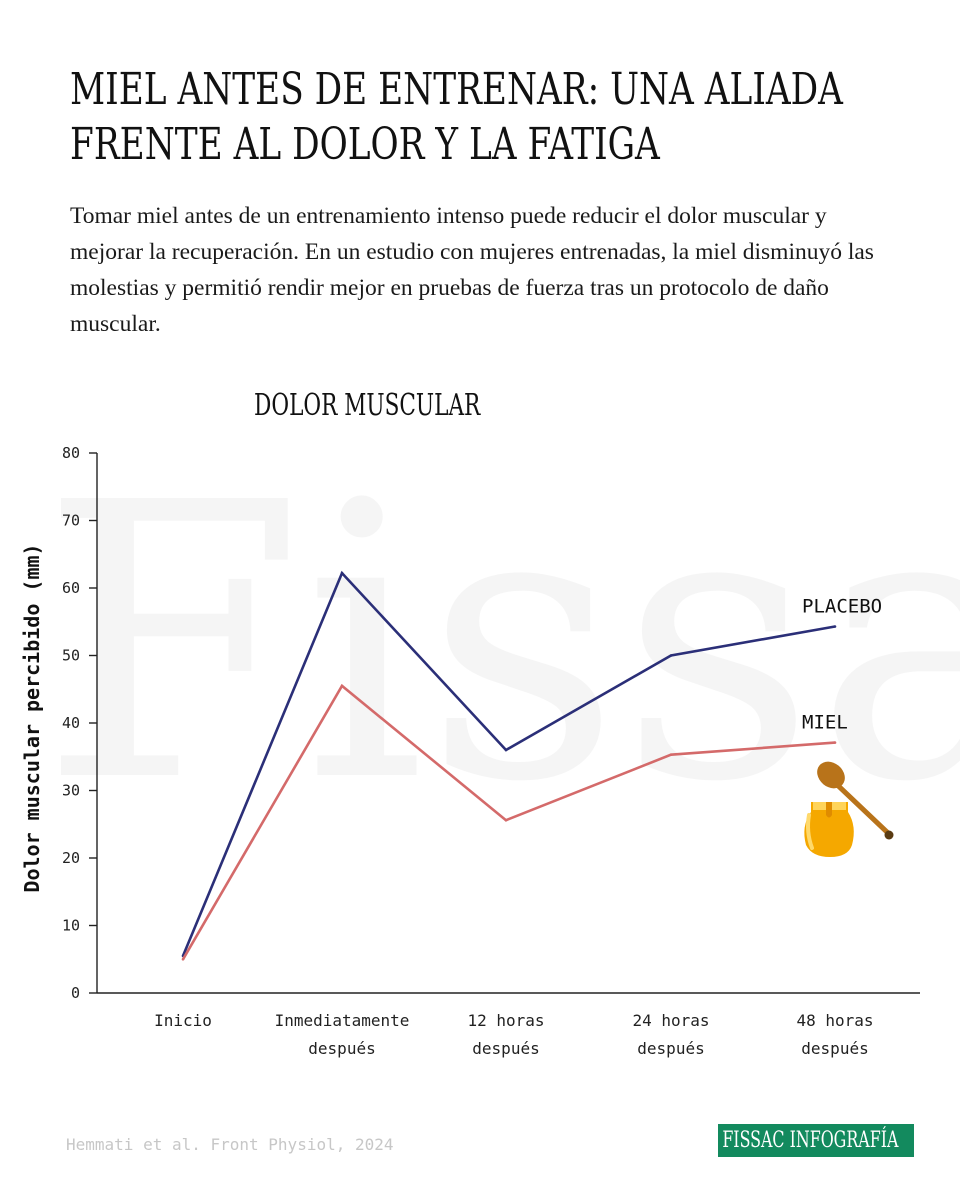 Image resolution: width=960 pixels, height=1200 pixels. What do you see at coordinates (825, 723) in the screenshot?
I see `series-label-miel: MIEL` at bounding box center [825, 723].